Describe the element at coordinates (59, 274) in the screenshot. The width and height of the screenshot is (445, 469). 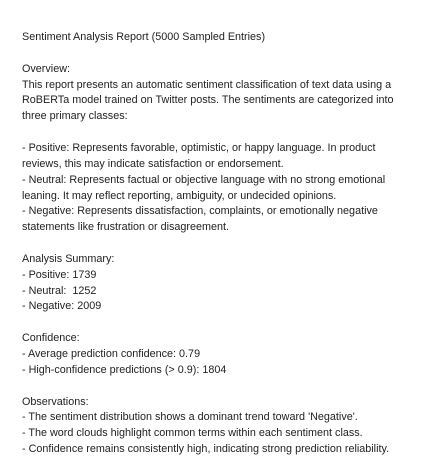
I see `text-line: - Positive: 1739` at that location.